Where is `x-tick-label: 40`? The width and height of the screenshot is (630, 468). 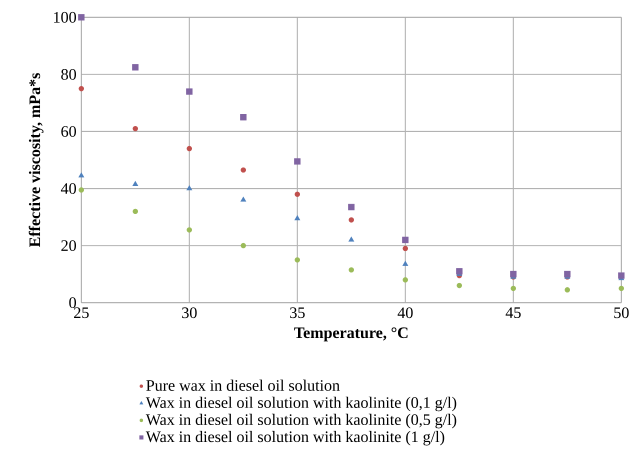 x-tick-label: 40 is located at coordinates (405, 312).